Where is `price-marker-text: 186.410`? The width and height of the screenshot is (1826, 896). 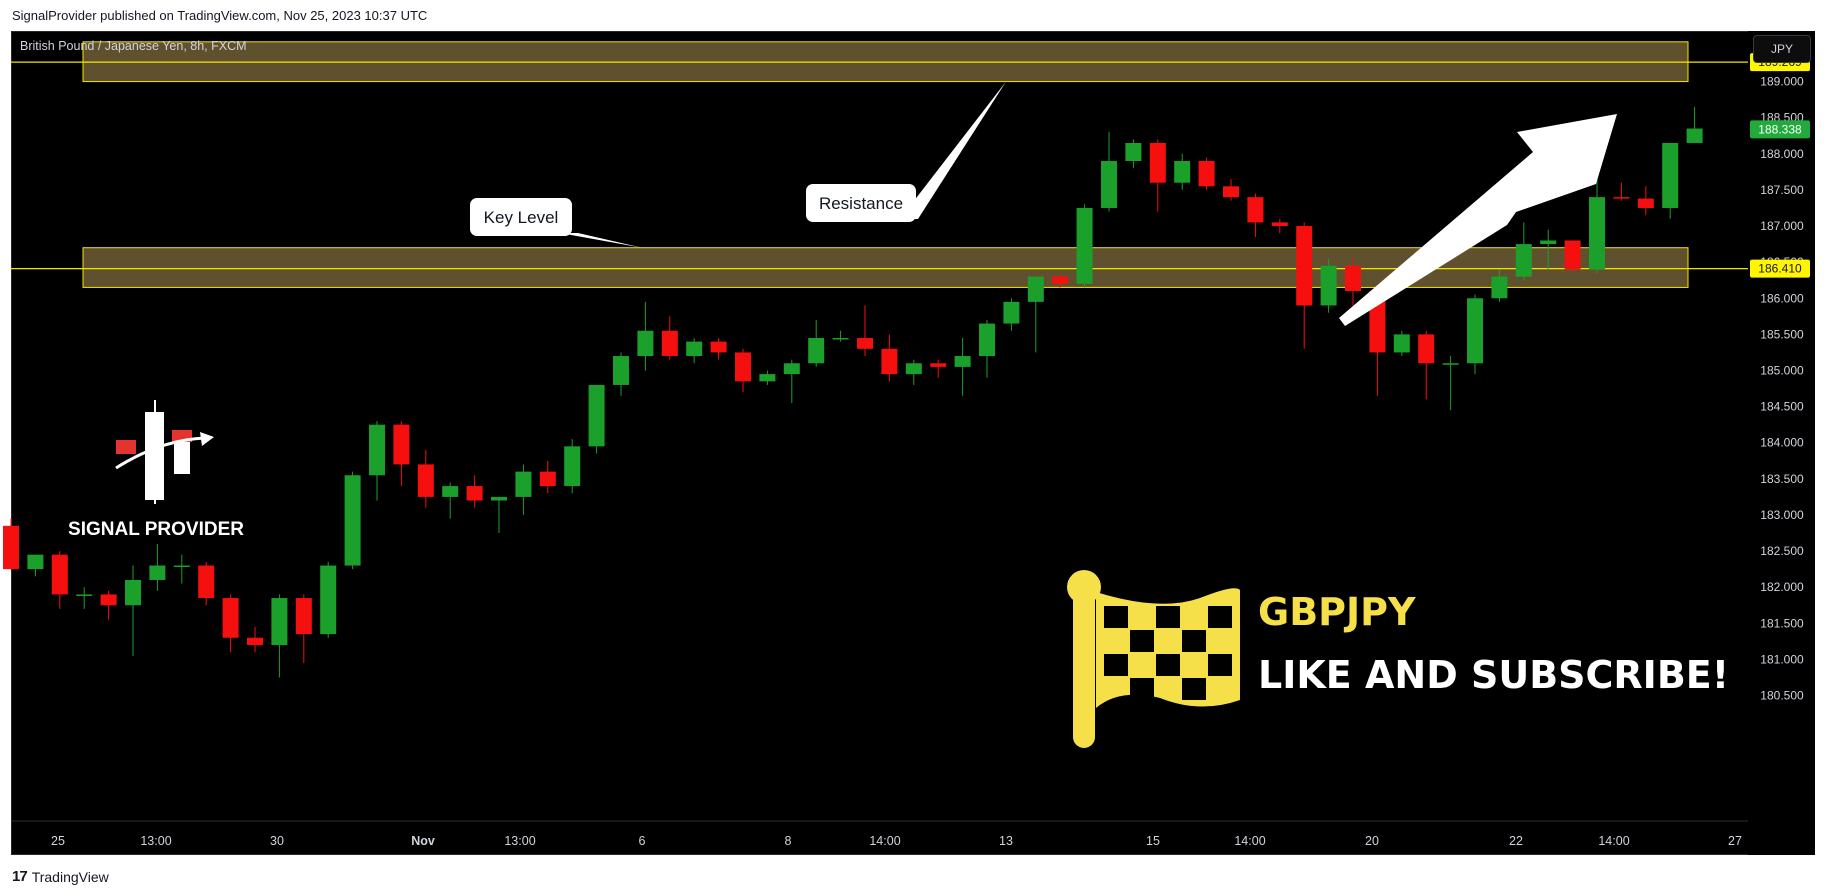 price-marker-text: 186.410 is located at coordinates (1780, 269).